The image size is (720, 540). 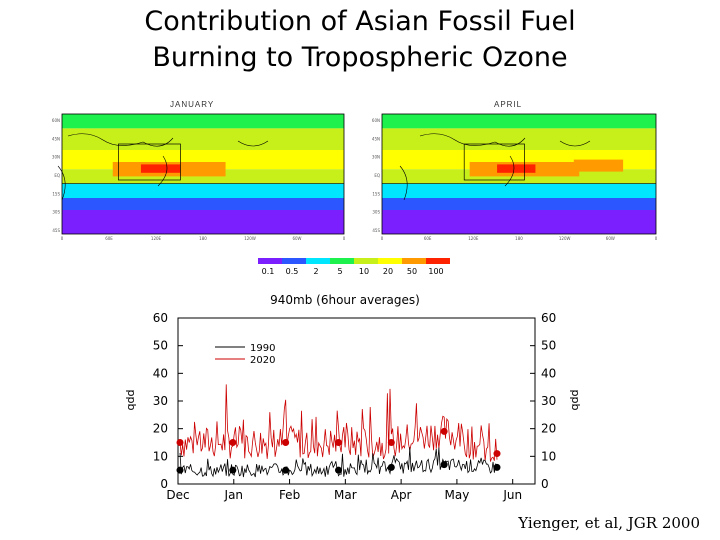 I want to click on legend-label-2020: 2020, so click(x=262, y=360).